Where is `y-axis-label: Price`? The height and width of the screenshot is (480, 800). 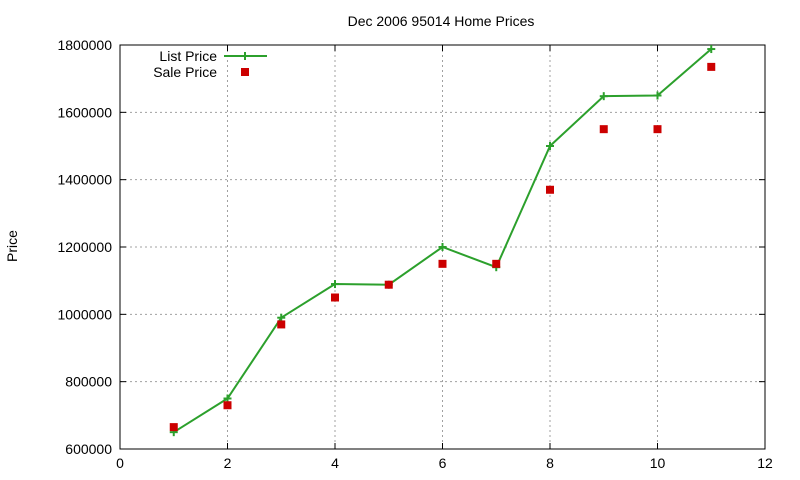
y-axis-label: Price is located at coordinates (12, 246).